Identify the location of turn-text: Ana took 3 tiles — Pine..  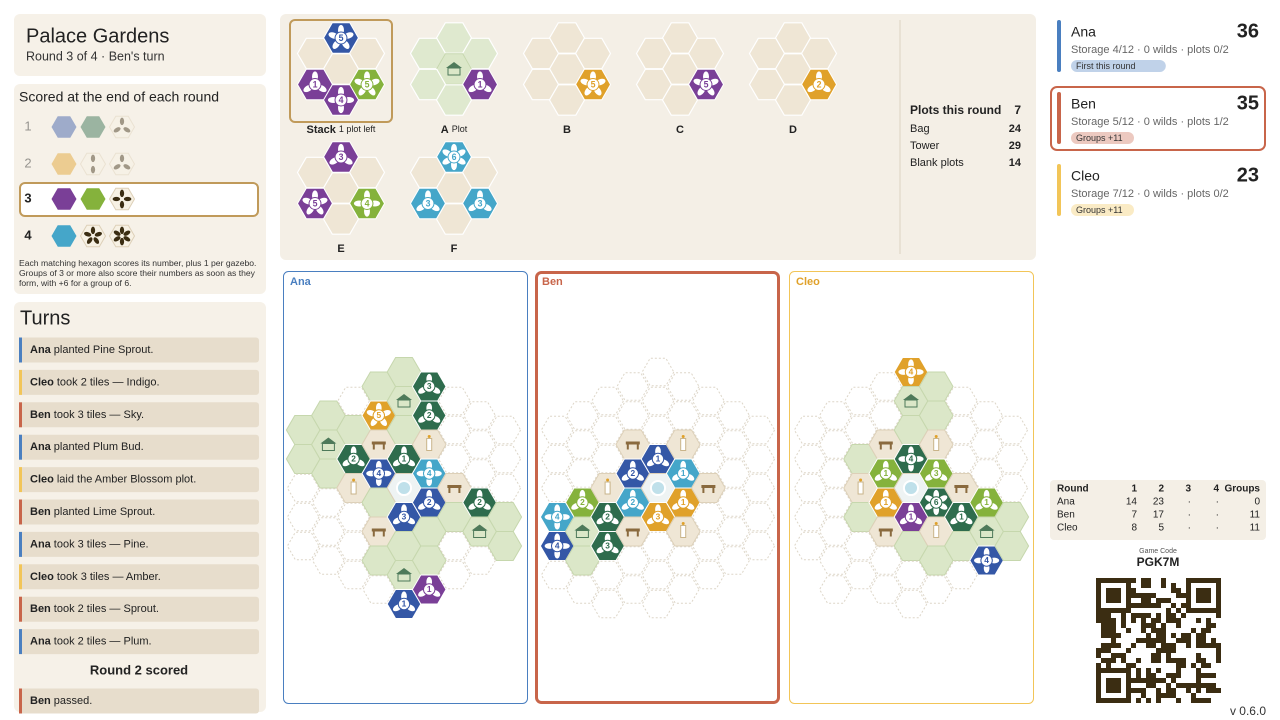
(89, 544).